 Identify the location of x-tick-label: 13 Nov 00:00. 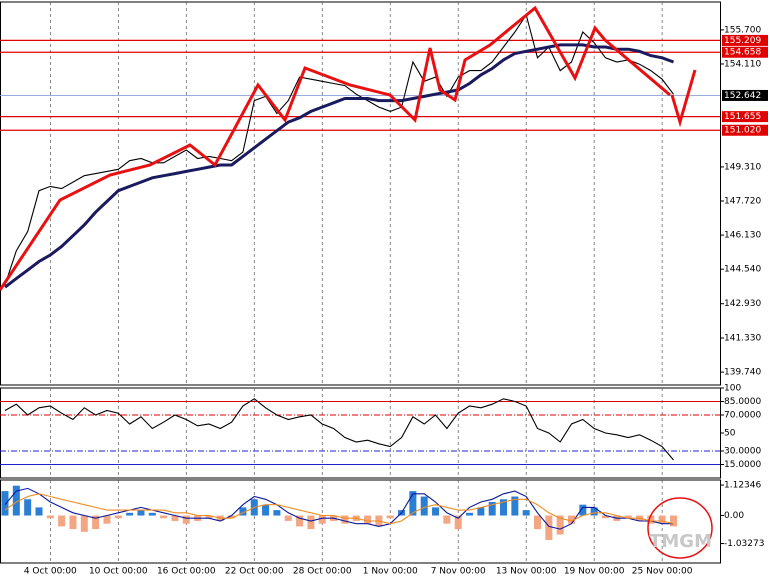
(526, 572).